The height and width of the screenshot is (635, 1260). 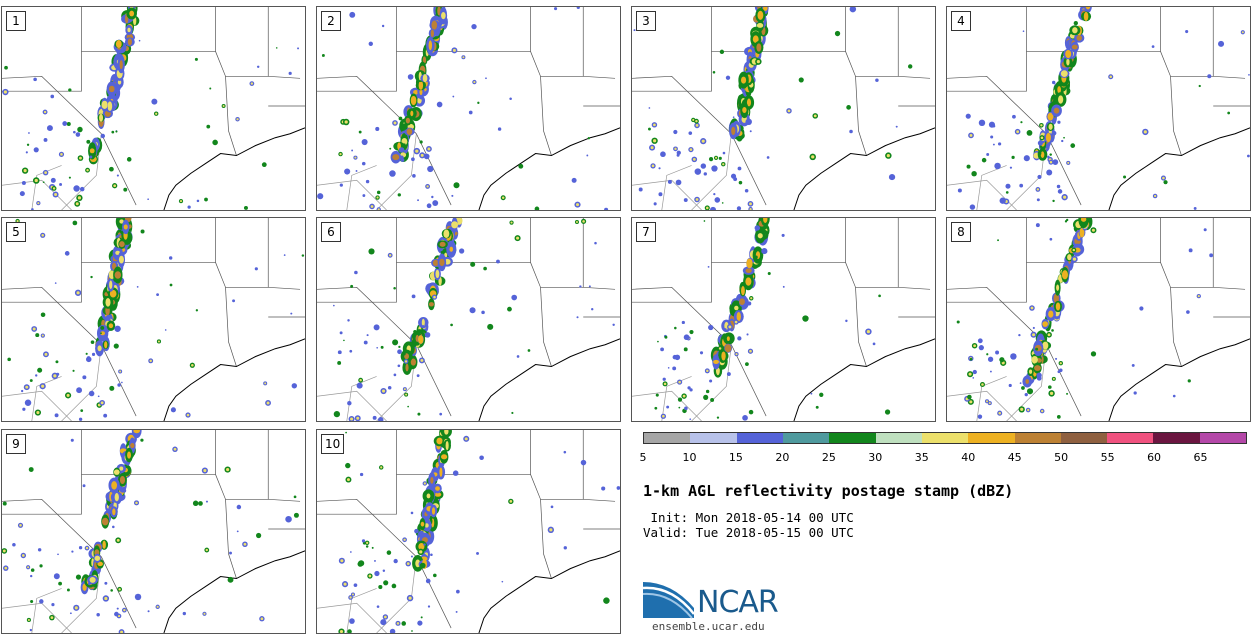 I want to click on member-panel-8: 8, so click(x=1098, y=319).